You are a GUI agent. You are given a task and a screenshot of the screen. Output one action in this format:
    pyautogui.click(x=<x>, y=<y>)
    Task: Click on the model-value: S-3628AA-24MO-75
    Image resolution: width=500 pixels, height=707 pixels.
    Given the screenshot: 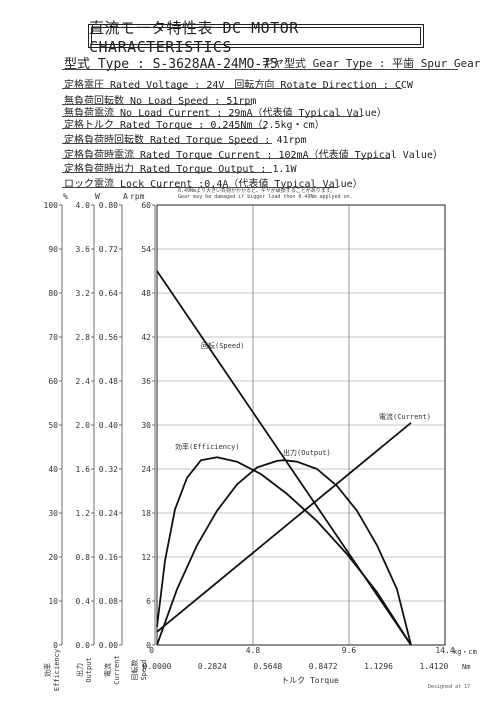 What is the action you would take?
    pyautogui.click(x=215, y=64)
    